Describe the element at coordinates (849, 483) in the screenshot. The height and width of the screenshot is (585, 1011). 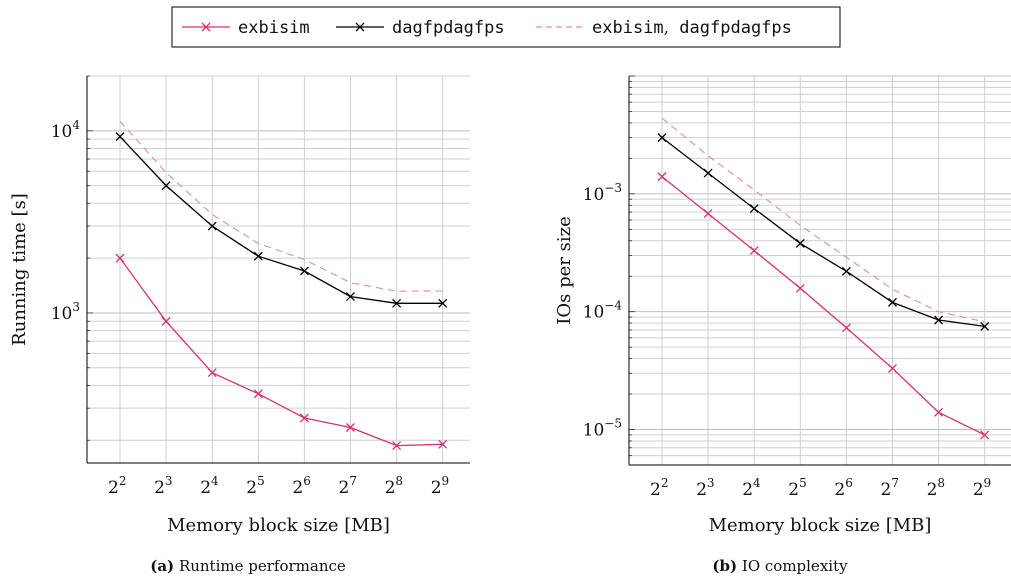
I see `x-tick-exp: 6` at that location.